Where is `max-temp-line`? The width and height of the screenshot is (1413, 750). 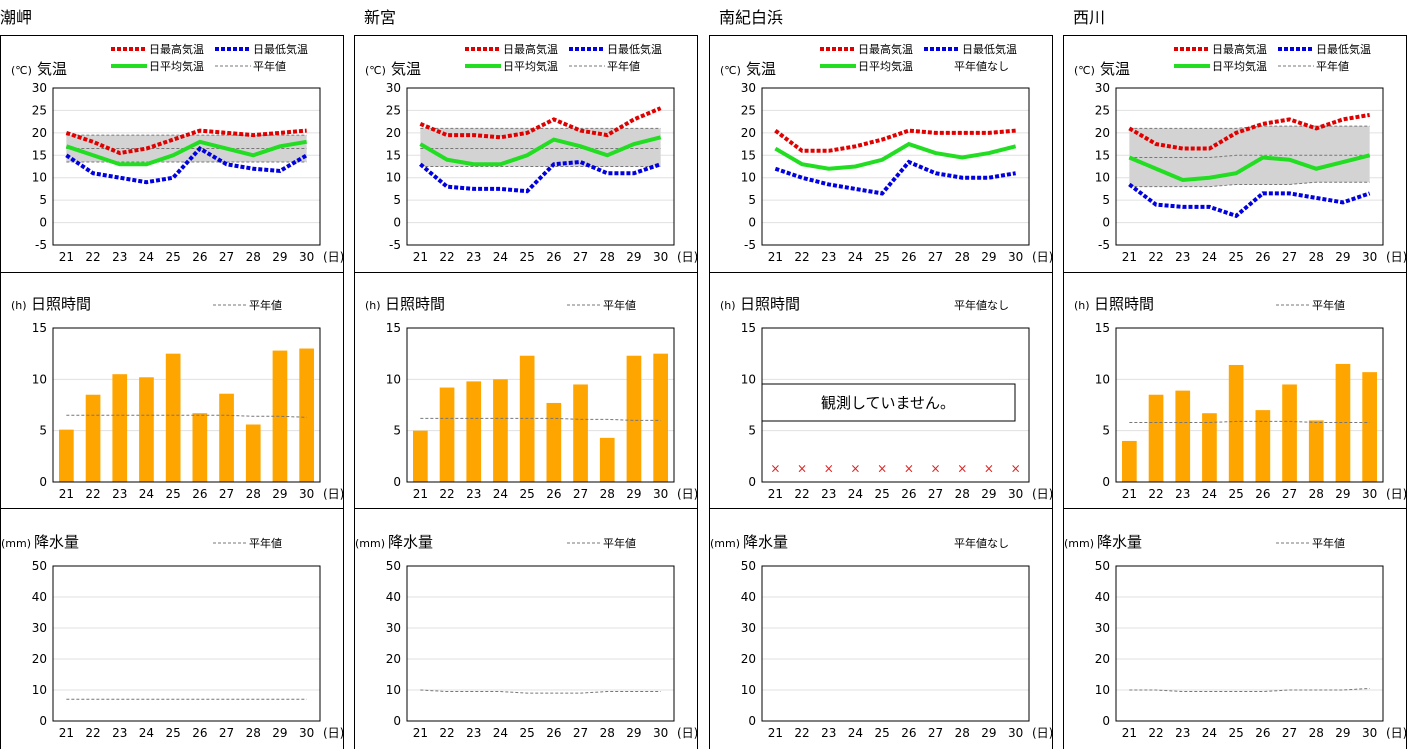
max-temp-line is located at coordinates (1249, 131).